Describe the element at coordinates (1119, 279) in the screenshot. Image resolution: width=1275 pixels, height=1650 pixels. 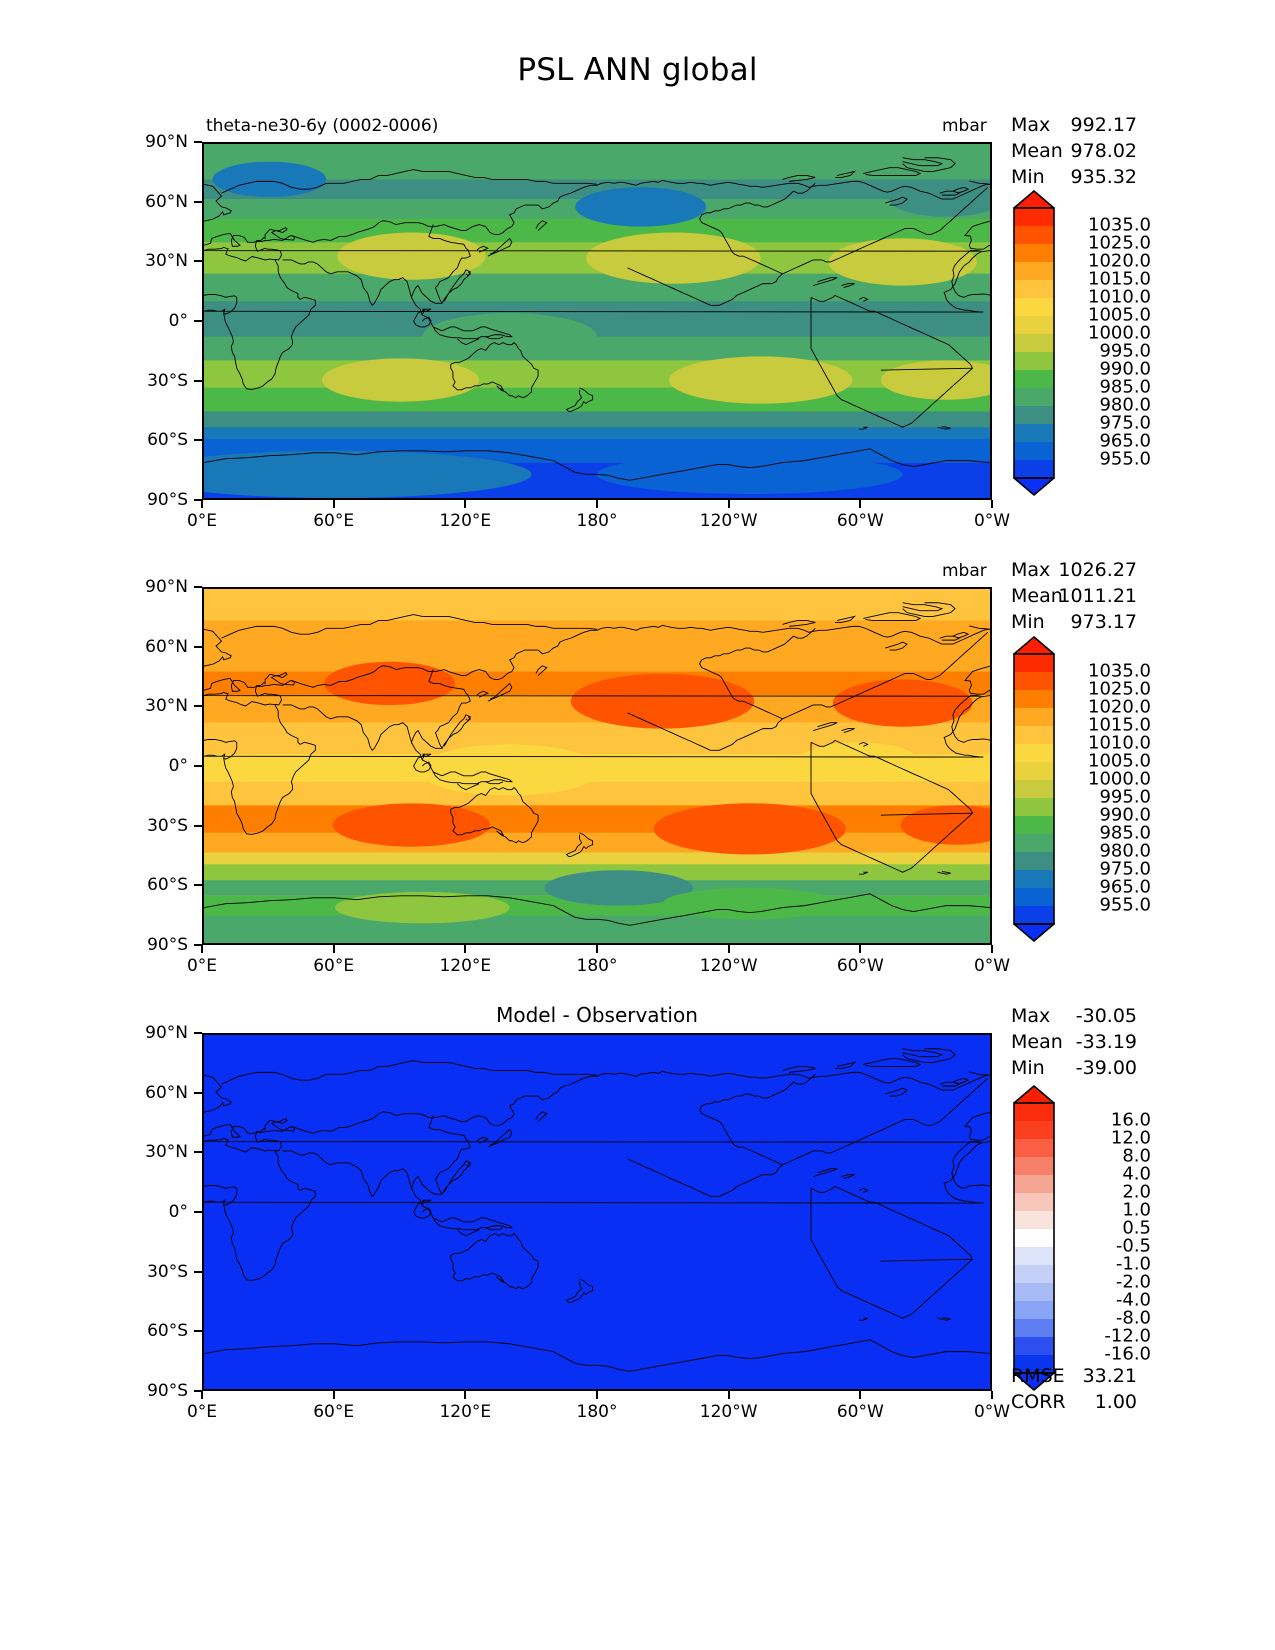
I see `colorbar-tick-label: 1015.0` at that location.